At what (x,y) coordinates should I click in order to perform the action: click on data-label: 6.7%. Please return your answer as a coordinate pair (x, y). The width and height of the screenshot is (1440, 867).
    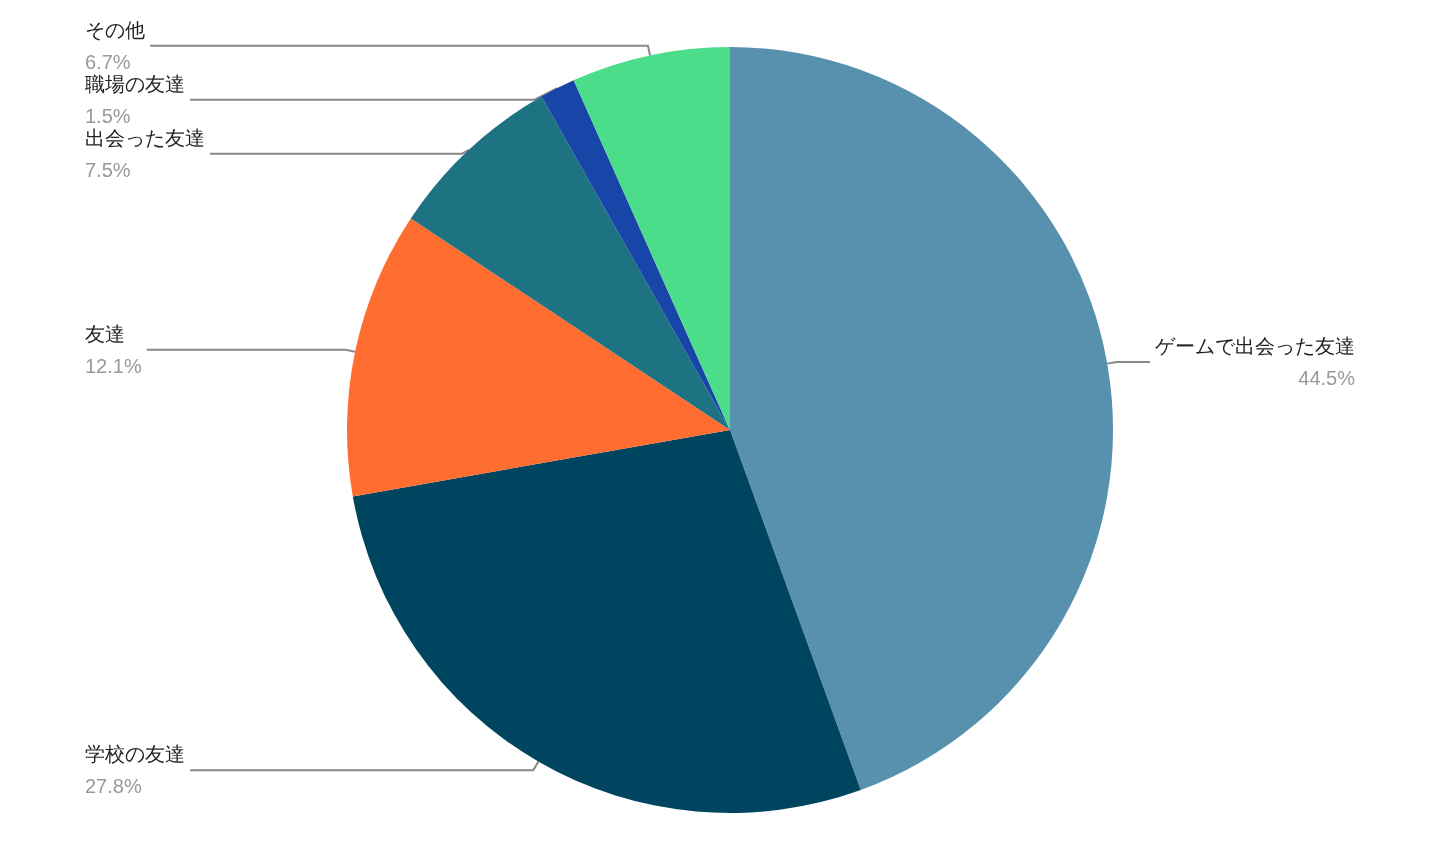
    Looking at the image, I should click on (108, 61).